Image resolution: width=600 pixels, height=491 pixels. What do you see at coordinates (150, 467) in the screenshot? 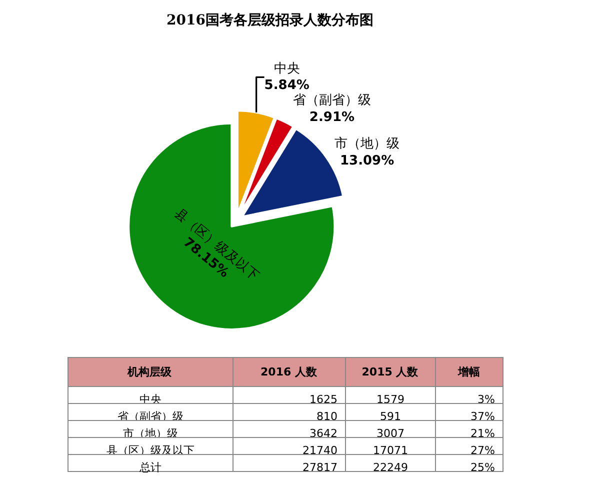
I see `category-label: 总计` at bounding box center [150, 467].